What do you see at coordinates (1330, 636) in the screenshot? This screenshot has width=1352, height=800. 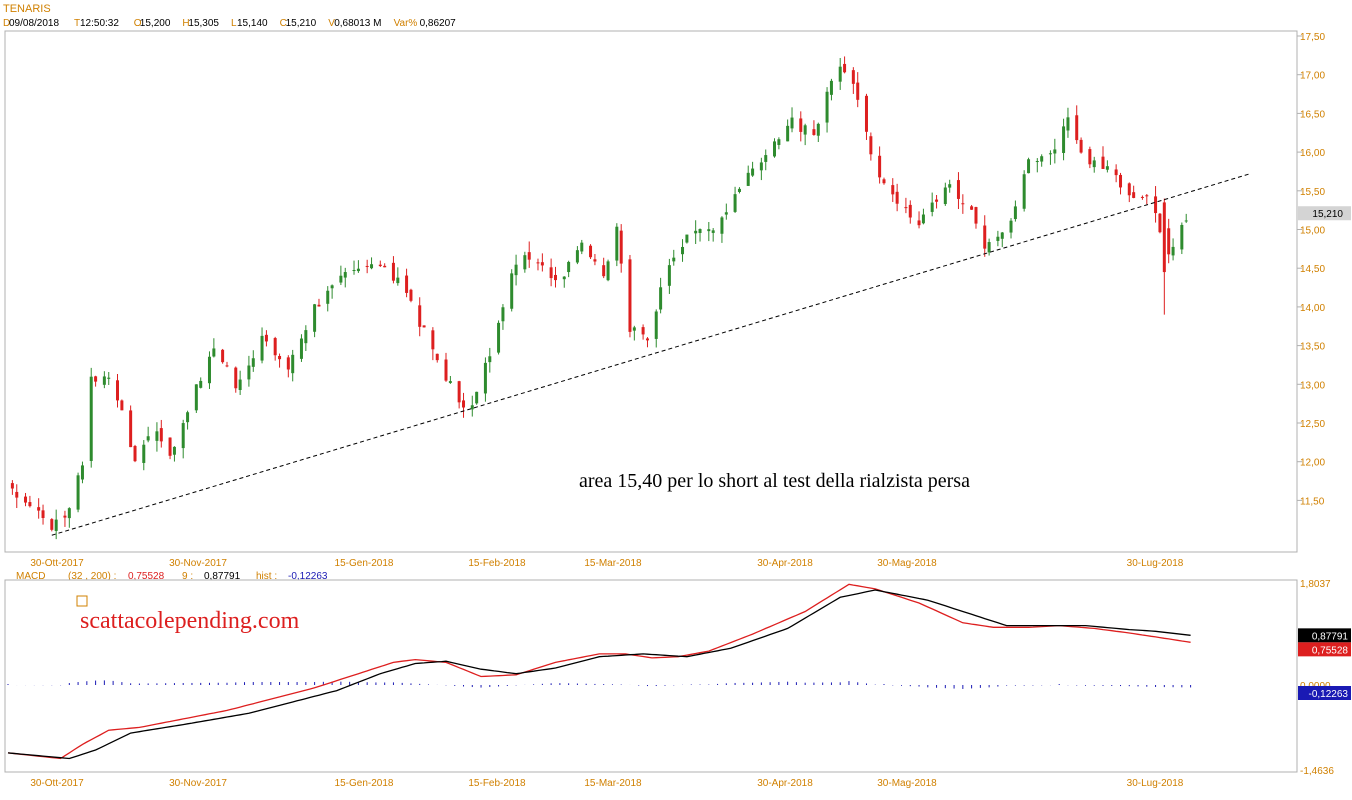 I see `signal-value-badge: 0,87791` at bounding box center [1330, 636].